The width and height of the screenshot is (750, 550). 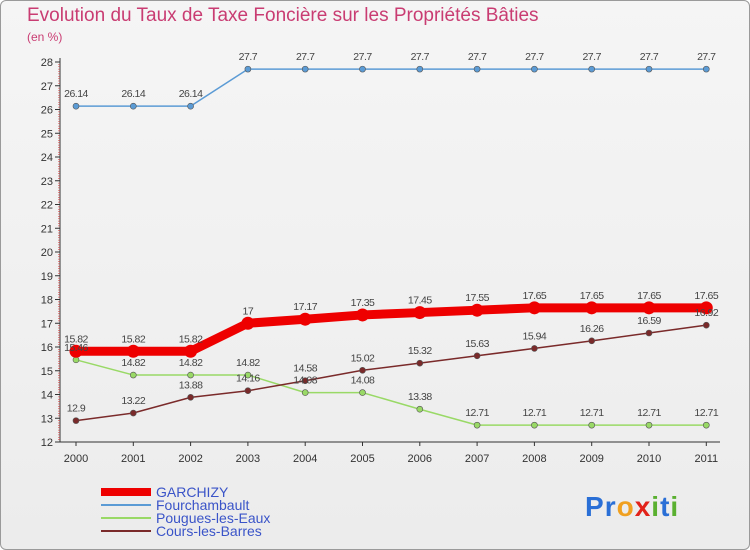 What do you see at coordinates (477, 298) in the screenshot?
I see `data-label-garchizy: 17.55` at bounding box center [477, 298].